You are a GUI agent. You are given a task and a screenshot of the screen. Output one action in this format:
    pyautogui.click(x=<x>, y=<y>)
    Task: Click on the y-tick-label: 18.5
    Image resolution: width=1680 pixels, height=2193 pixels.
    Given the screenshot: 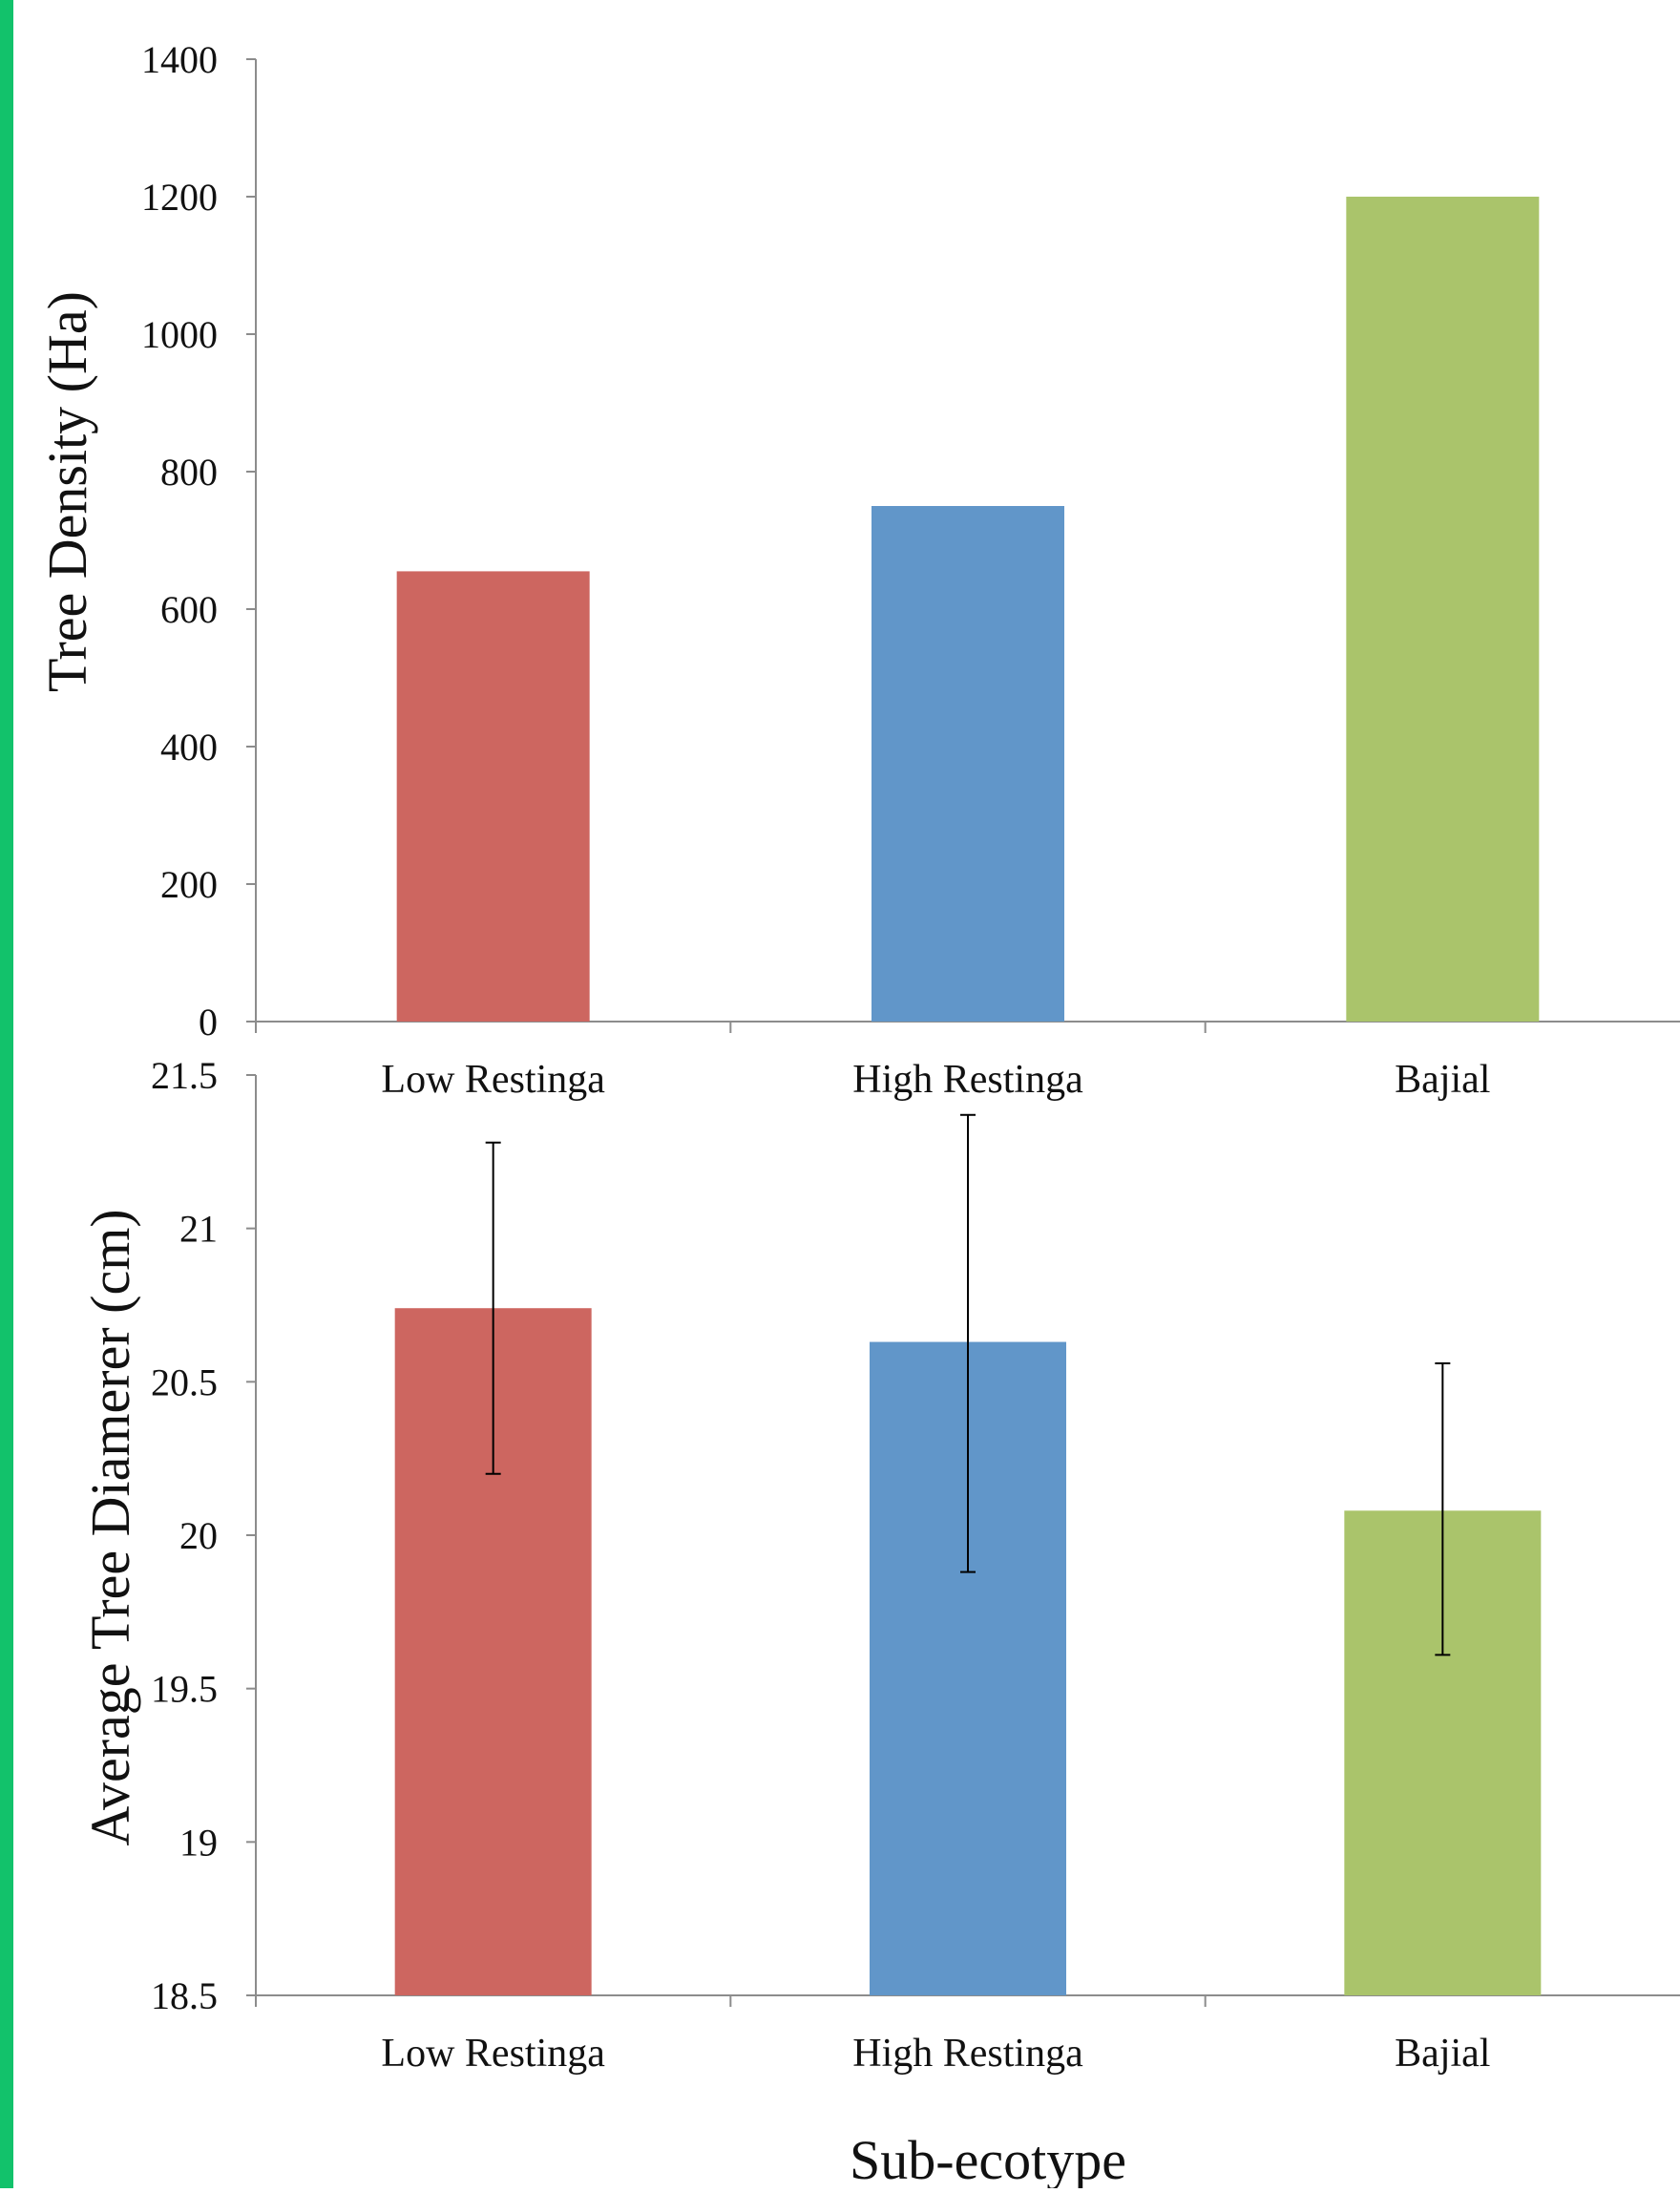 What is the action you would take?
    pyautogui.click(x=185, y=1996)
    